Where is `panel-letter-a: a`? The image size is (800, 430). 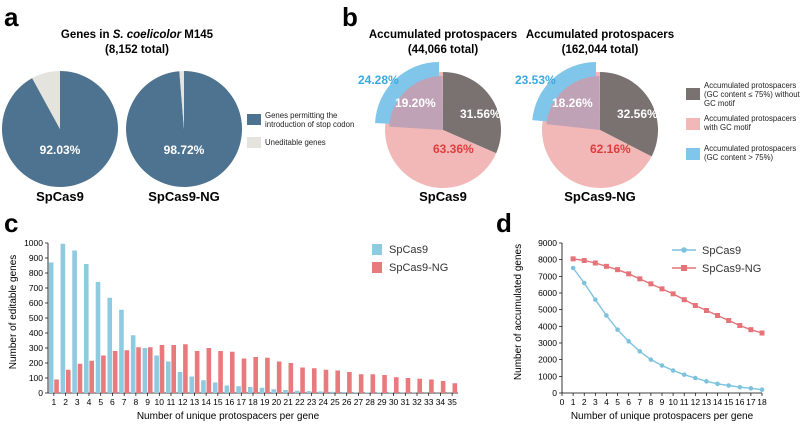
panel-letter-a: a is located at coordinates (11, 17).